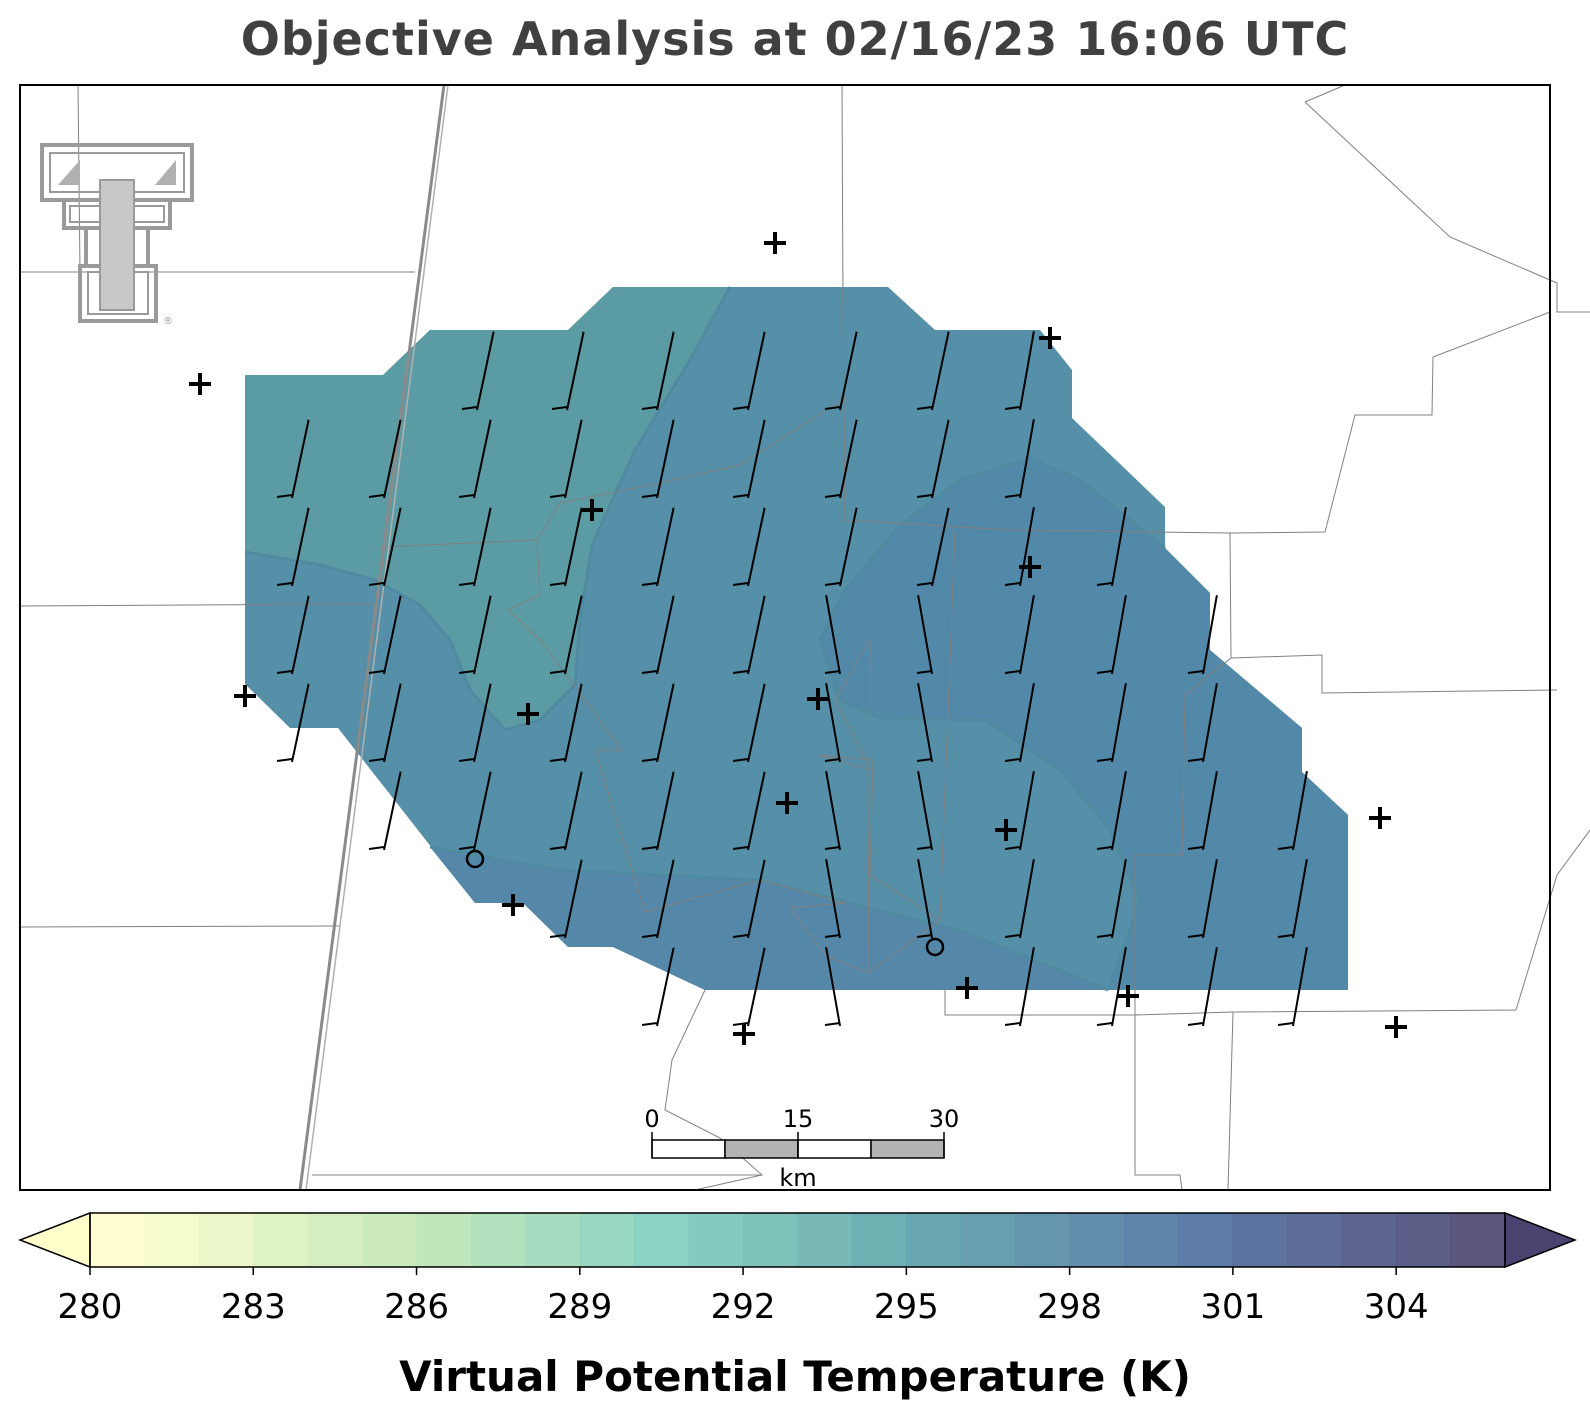 The image size is (1590, 1421). I want to click on state-border, so click(373, 637).